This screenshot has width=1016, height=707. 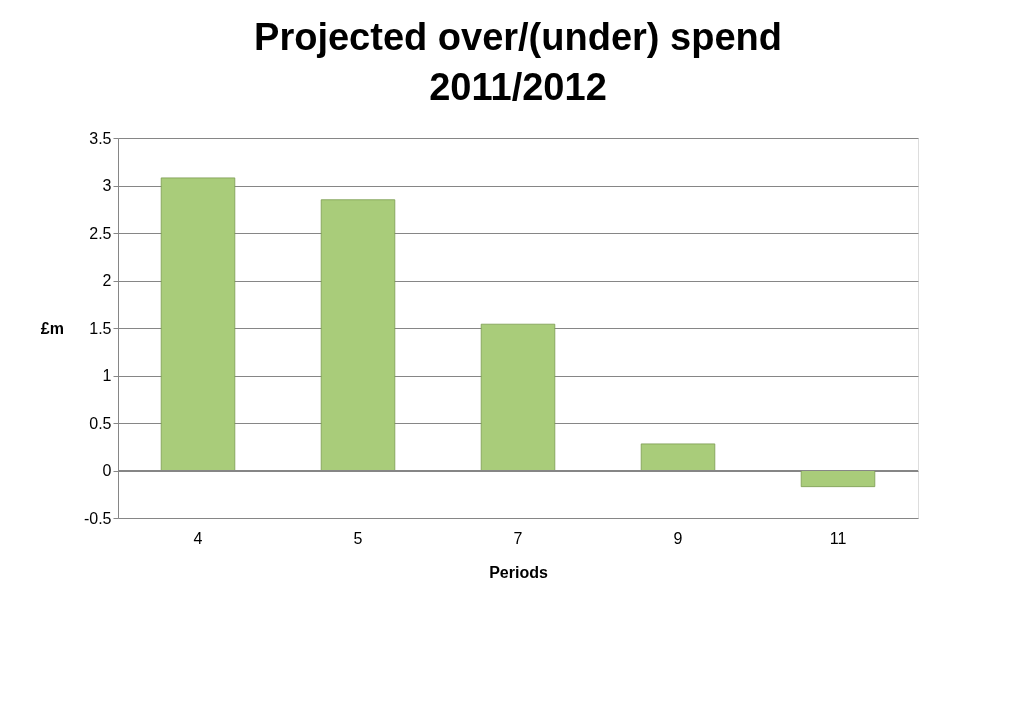 What do you see at coordinates (518, 538) in the screenshot?
I see `x-tick-label: 7` at bounding box center [518, 538].